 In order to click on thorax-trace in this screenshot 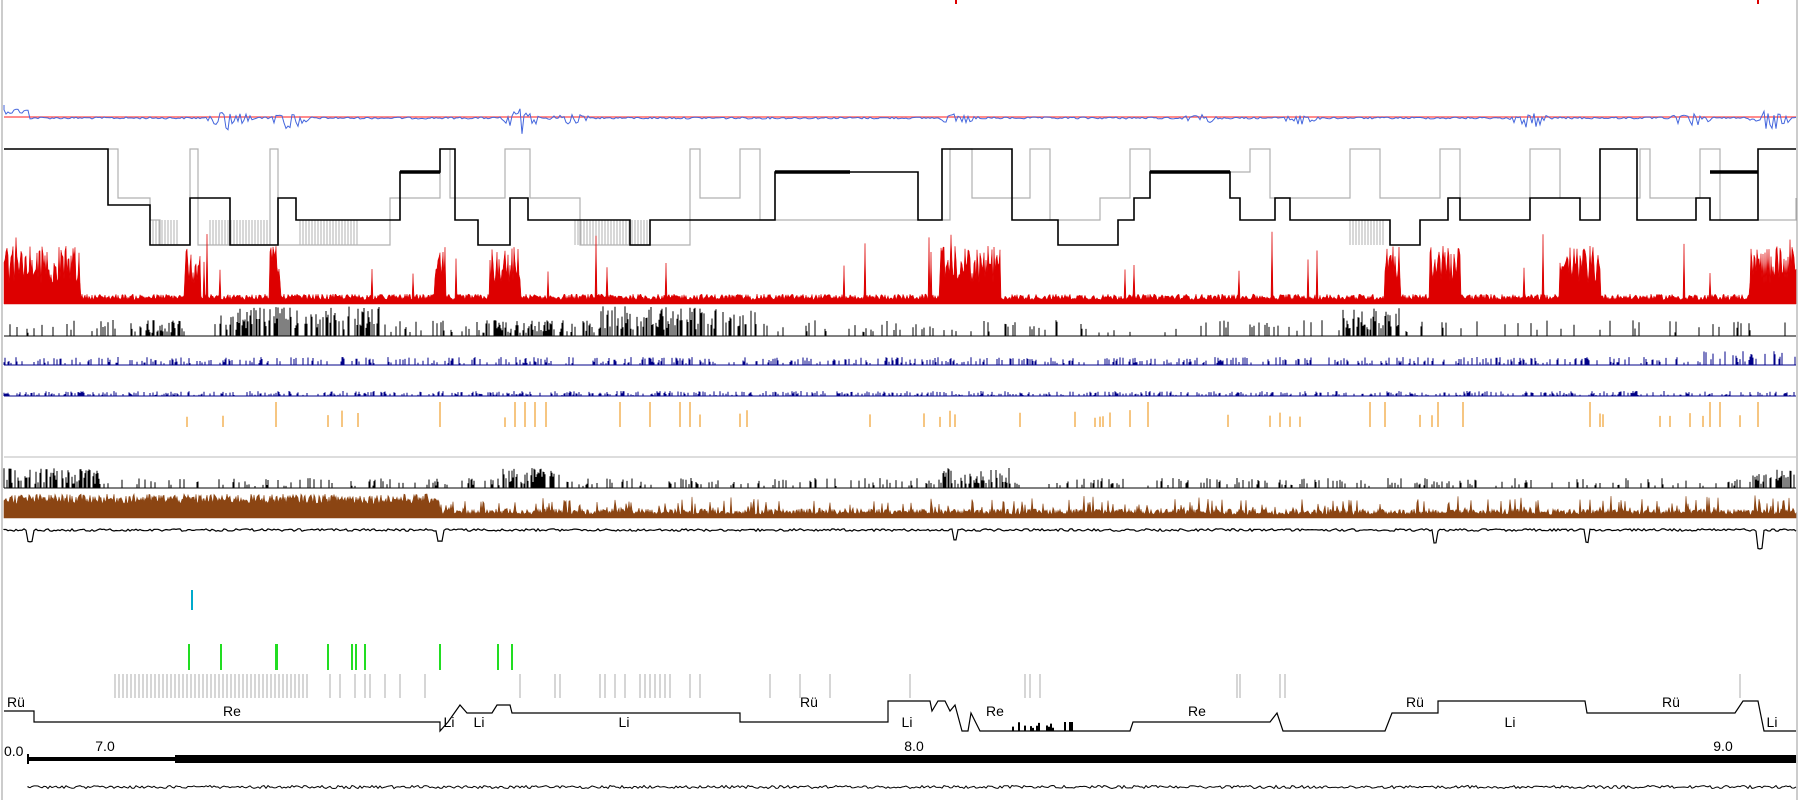, I will do `click(899, 358)`.